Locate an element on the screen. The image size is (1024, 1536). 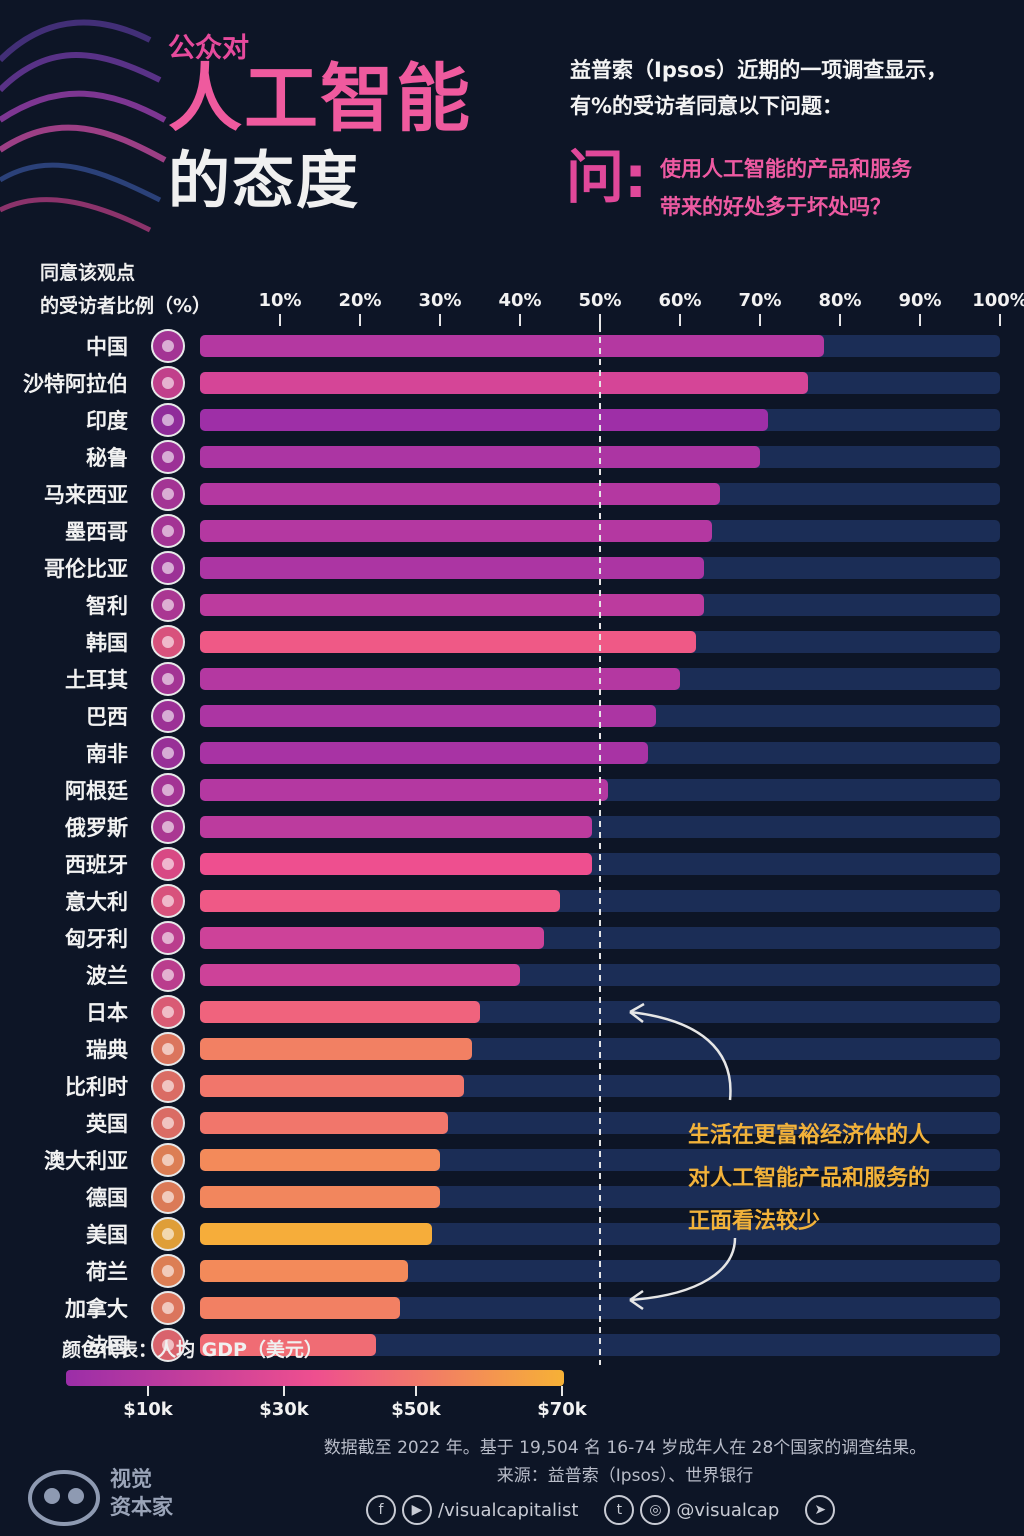
x-tick-label: 80% is located at coordinates (839, 300).